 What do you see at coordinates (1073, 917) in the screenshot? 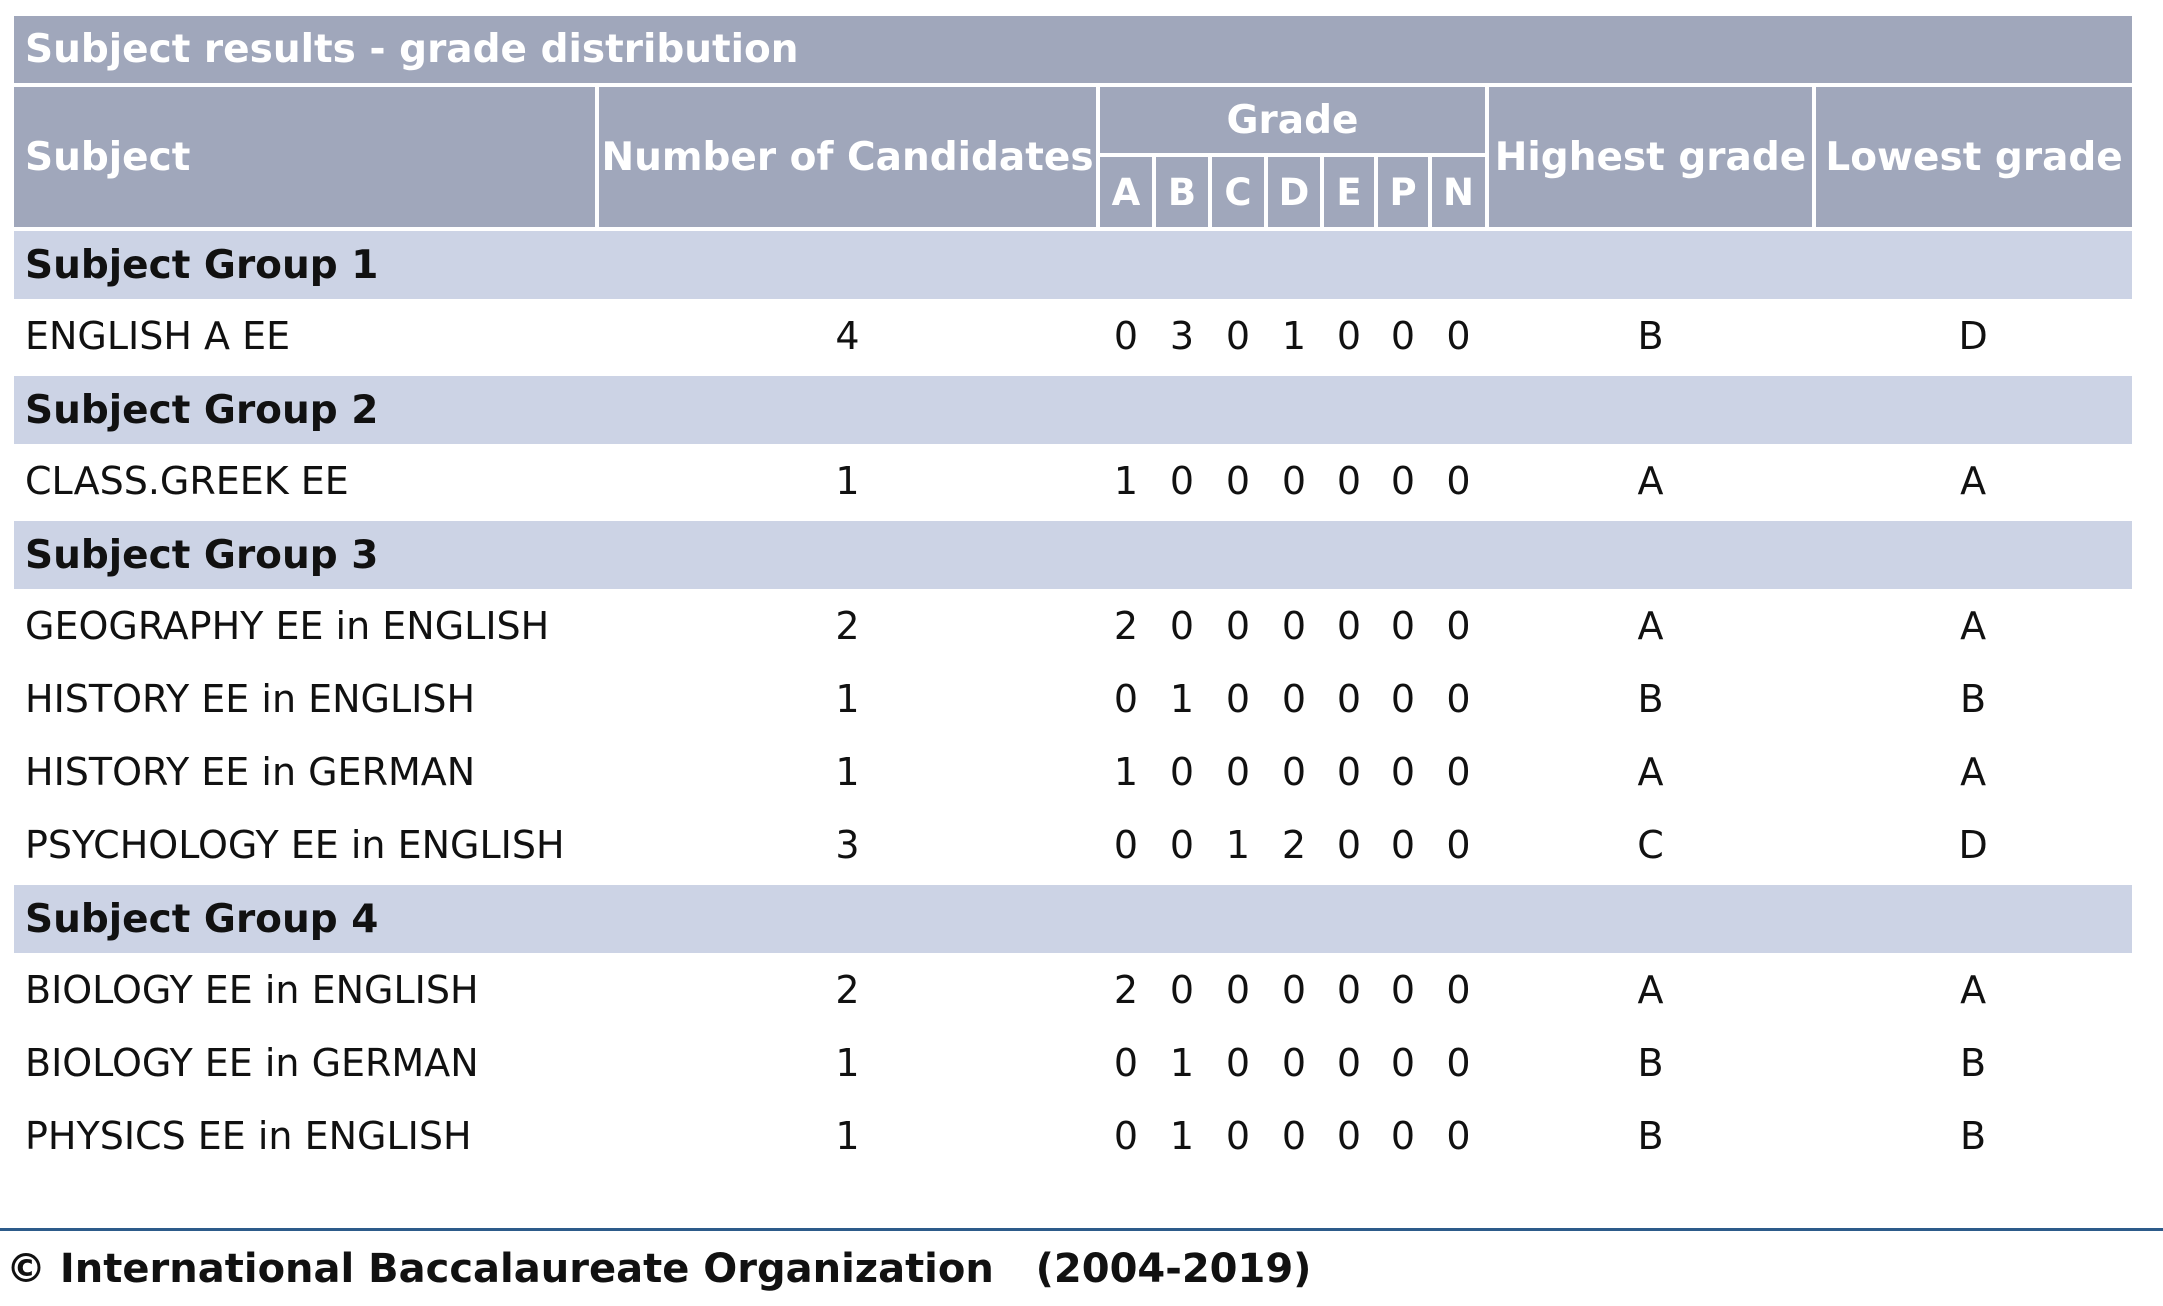
I see `subject-group-heading: Subject Group 4` at bounding box center [1073, 917].